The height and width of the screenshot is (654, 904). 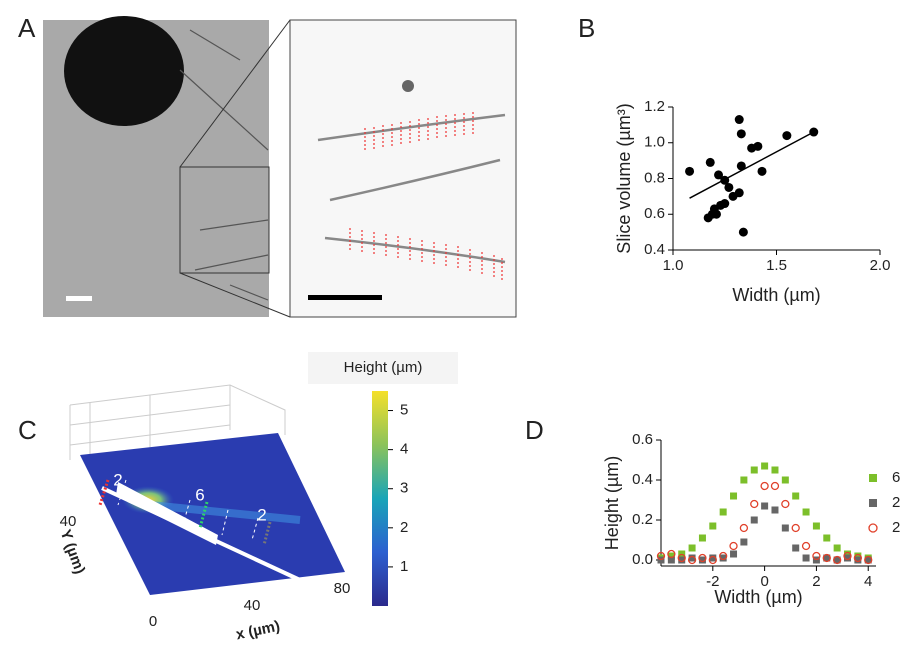 What do you see at coordinates (752, 165) in the screenshot?
I see `fit-line` at bounding box center [752, 165].